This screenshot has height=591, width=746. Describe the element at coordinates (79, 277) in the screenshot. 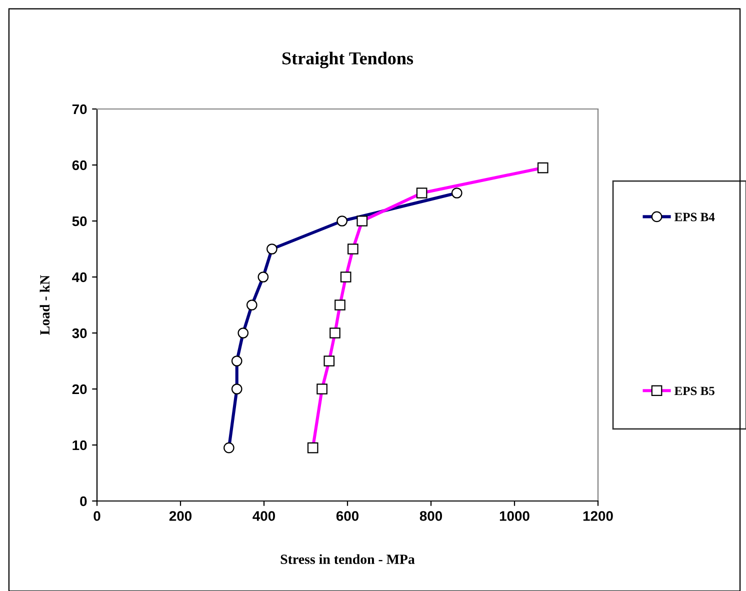

I see `y-tick-label: 40` at that location.